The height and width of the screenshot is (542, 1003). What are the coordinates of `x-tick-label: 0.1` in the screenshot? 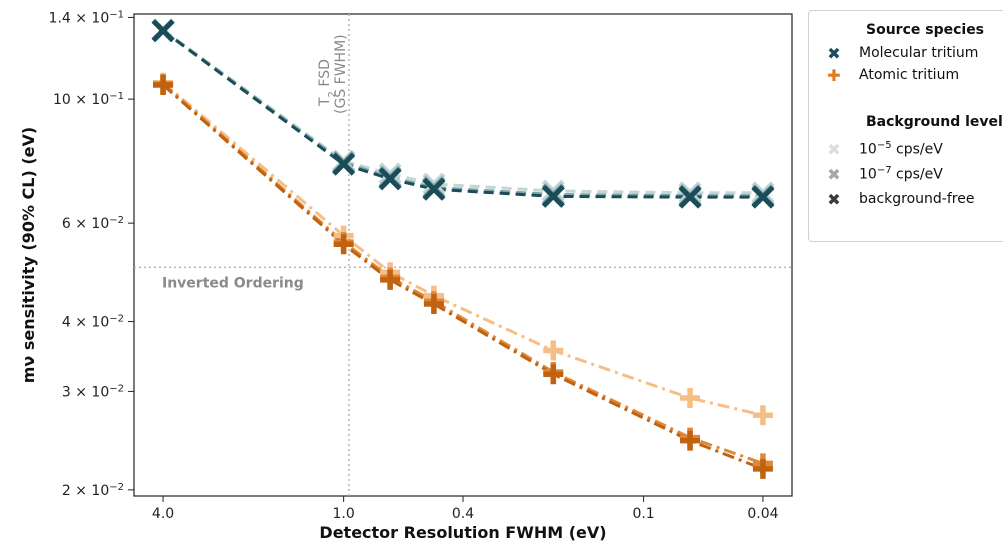 It's located at (643, 514).